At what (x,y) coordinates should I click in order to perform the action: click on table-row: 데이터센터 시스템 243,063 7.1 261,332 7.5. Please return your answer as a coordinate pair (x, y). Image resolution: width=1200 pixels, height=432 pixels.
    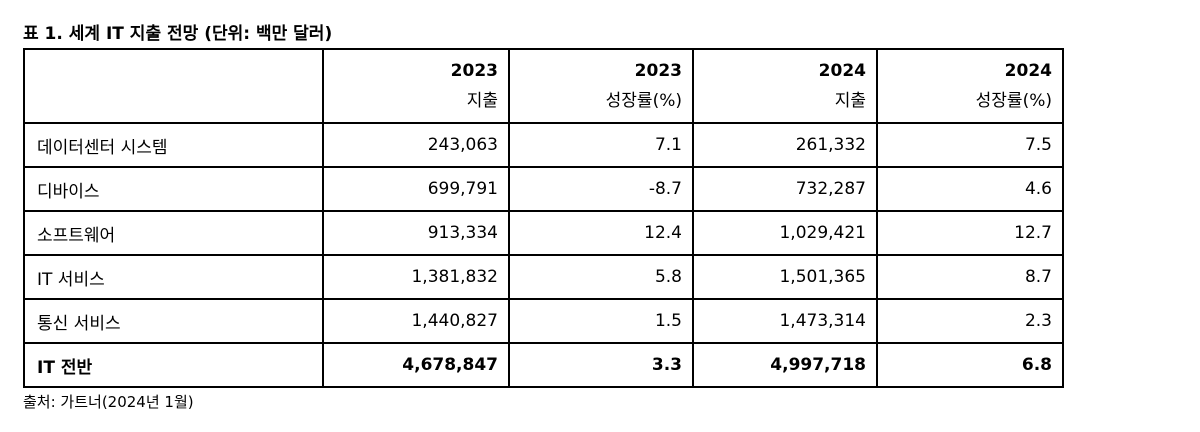
    Looking at the image, I should click on (543, 145).